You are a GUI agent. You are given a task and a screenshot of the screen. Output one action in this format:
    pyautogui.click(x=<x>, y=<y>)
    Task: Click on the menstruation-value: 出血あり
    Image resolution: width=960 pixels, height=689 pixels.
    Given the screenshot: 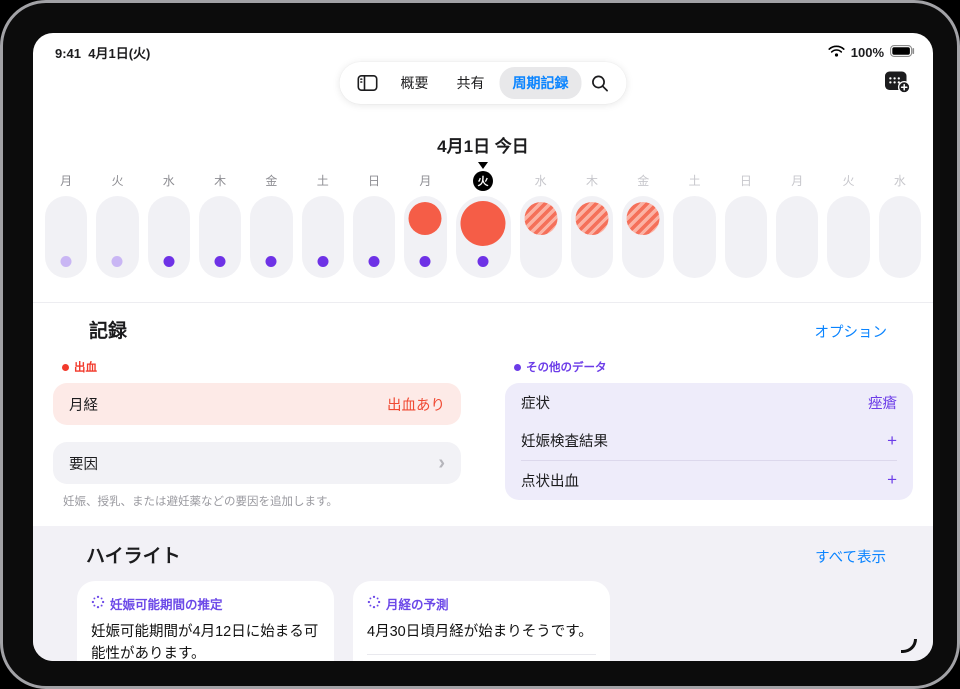 What is the action you would take?
    pyautogui.click(x=416, y=405)
    